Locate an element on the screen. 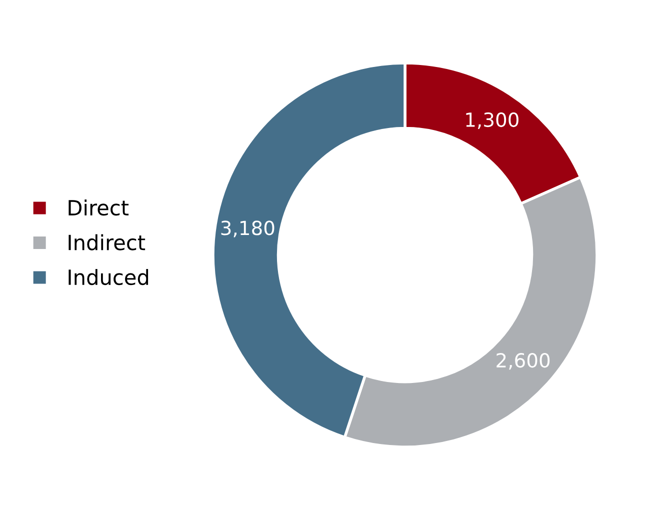 Image resolution: width=651 pixels, height=509 pixels. data-label: 3,180 is located at coordinates (247, 229).